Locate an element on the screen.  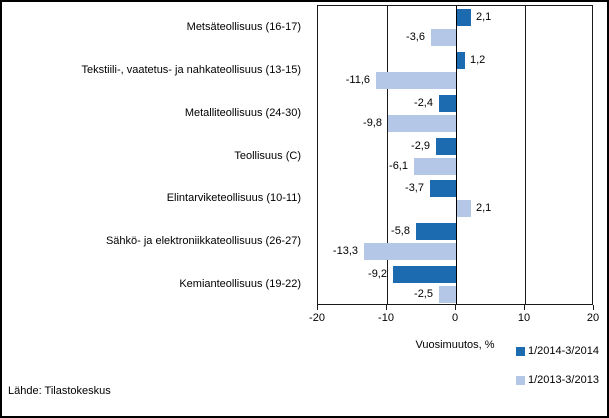
legend-label: 1/2014-3/2014 is located at coordinates (563, 351).